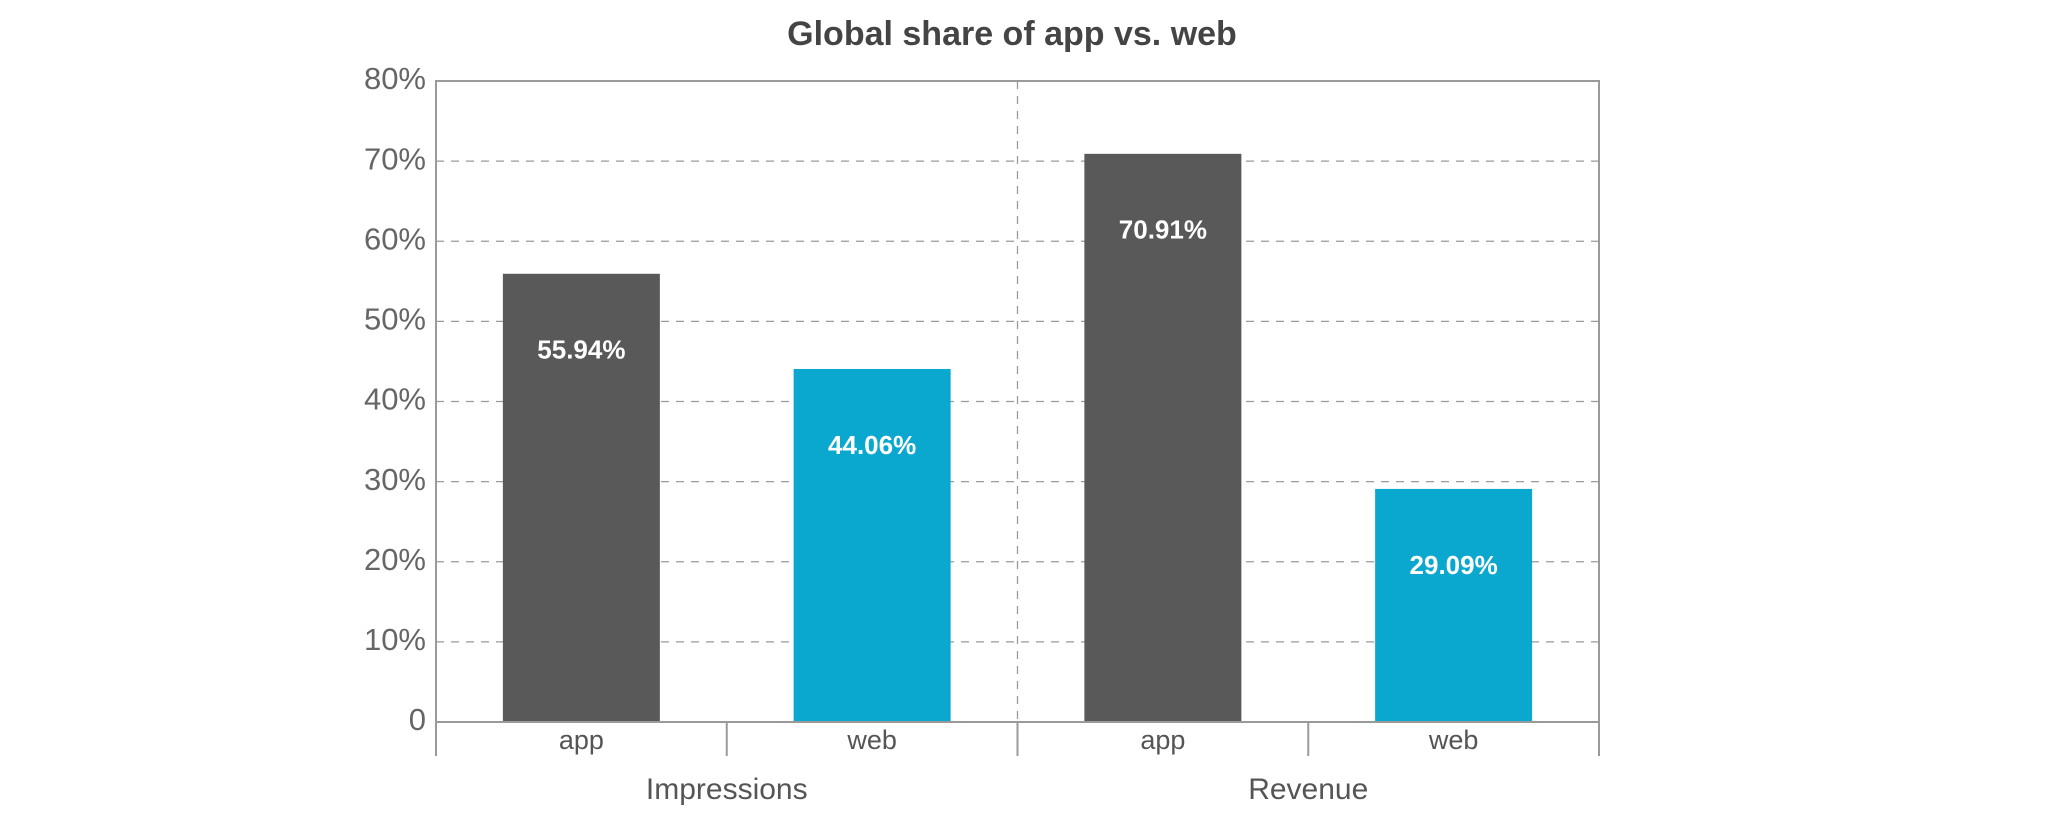  I want to click on y-tick-label: 30%, so click(395, 479).